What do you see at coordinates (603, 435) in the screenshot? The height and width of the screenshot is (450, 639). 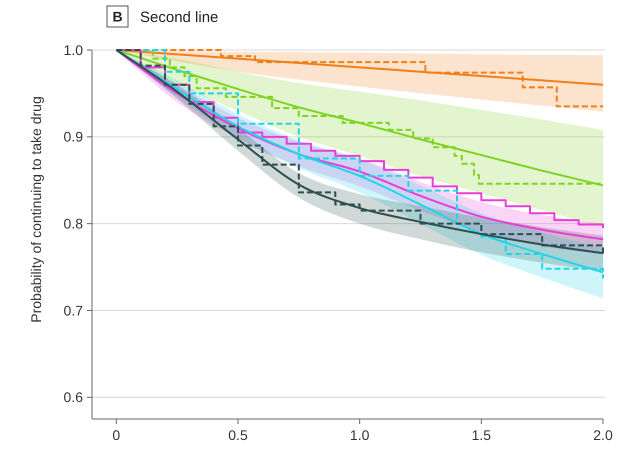 I see `x-tick-label: 2.0` at bounding box center [603, 435].